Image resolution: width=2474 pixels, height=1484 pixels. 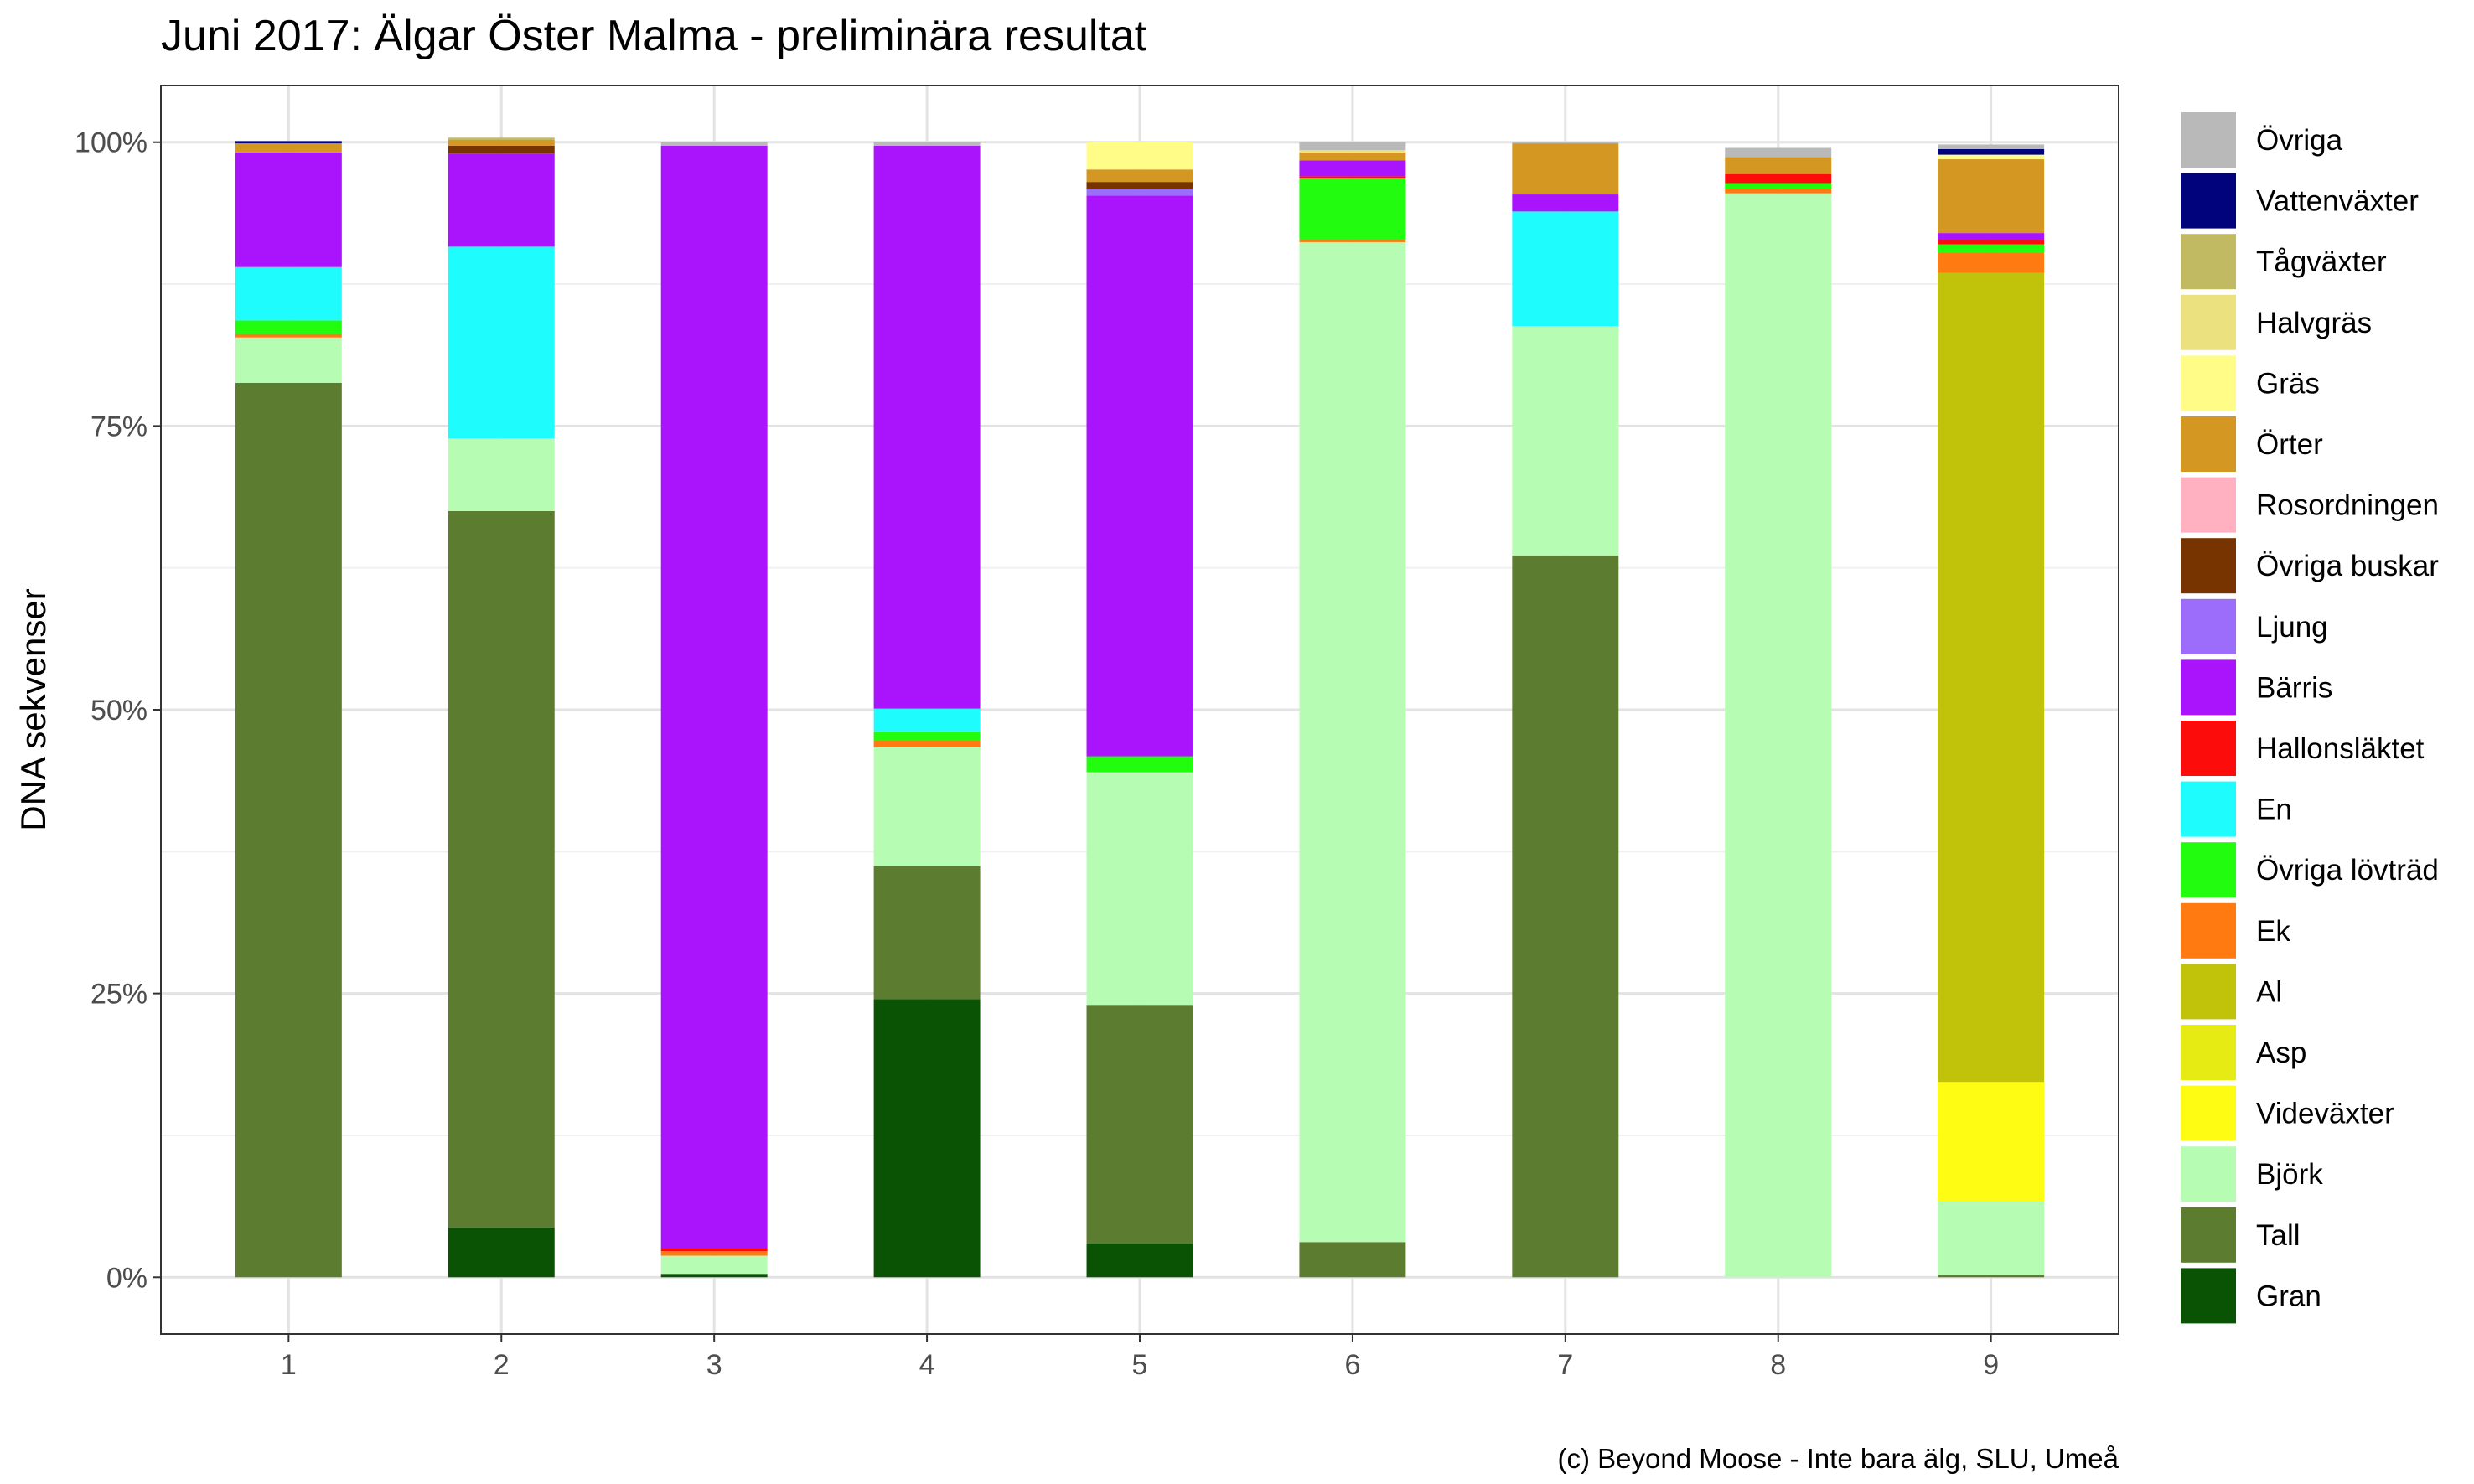 What do you see at coordinates (2289, 1175) in the screenshot?
I see `legend-label: Björk` at bounding box center [2289, 1175].